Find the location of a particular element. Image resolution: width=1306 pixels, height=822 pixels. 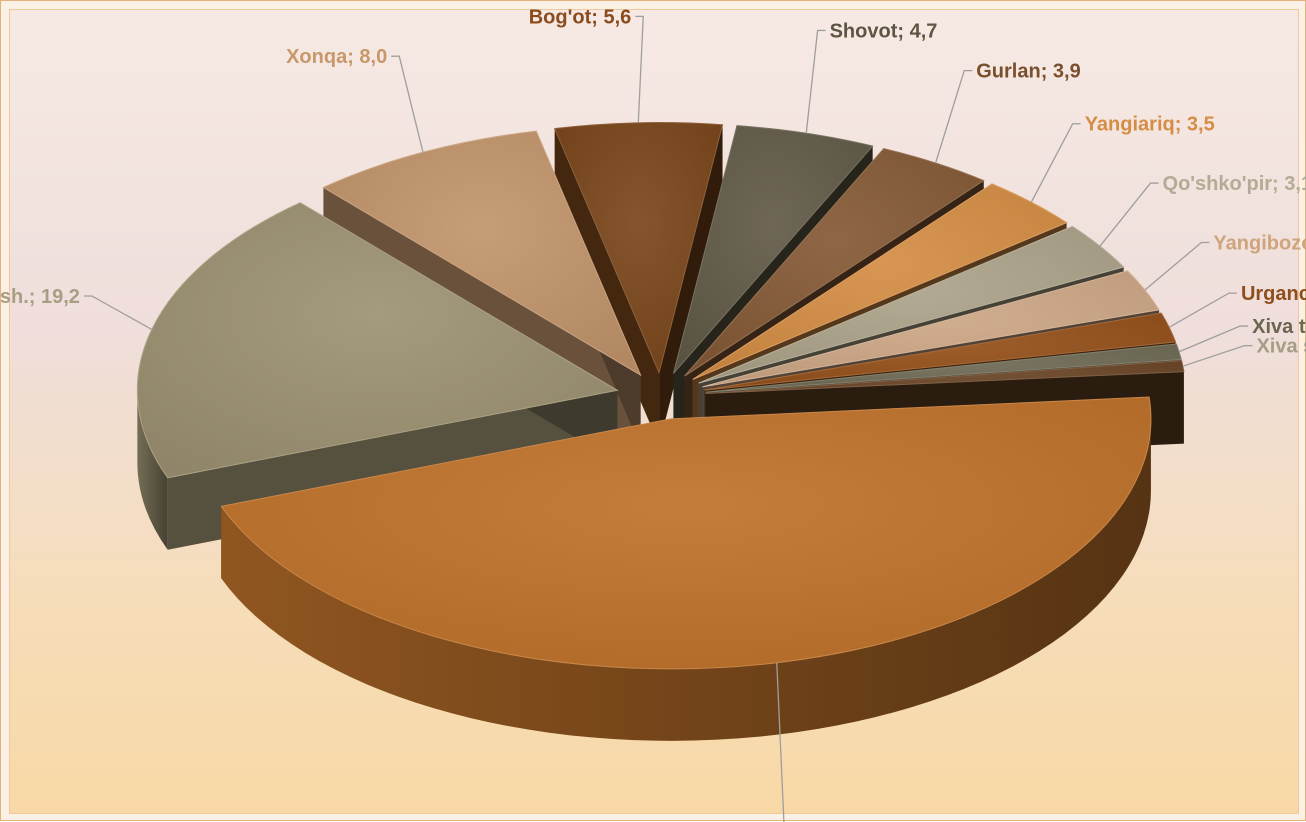

data-label-shovot: Shovot; 4,7 is located at coordinates (884, 31).